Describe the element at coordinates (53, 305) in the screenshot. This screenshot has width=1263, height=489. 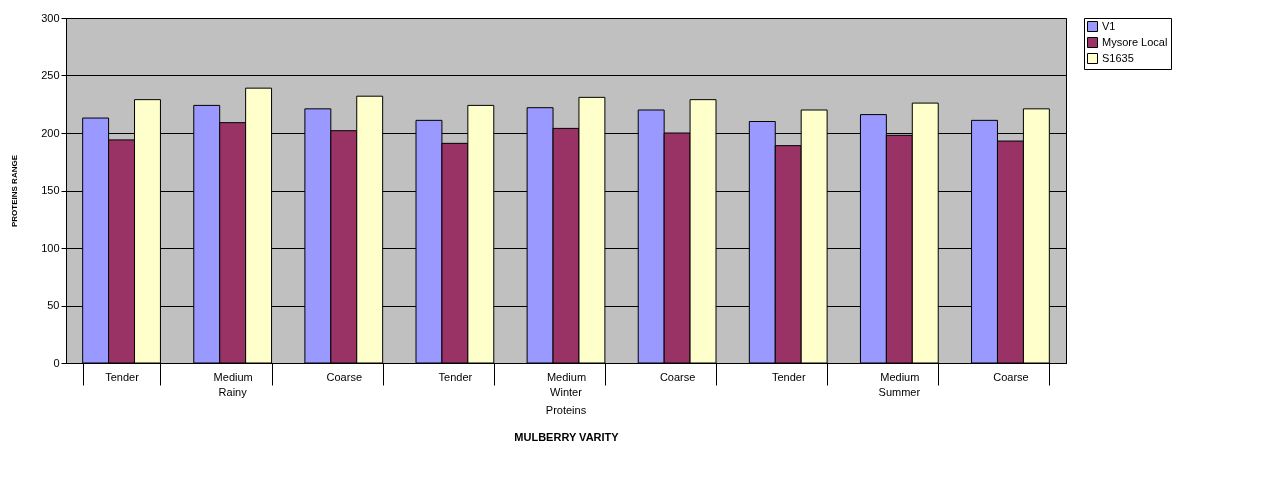
I see `y-tick-label: 50` at that location.